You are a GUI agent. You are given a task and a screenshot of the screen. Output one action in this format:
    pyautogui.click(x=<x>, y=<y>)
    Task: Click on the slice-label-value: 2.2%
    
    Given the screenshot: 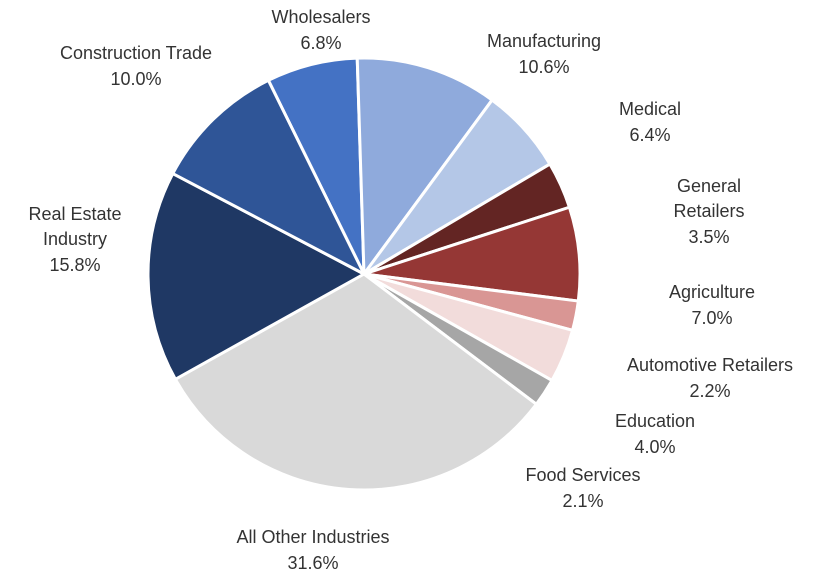 What is the action you would take?
    pyautogui.click(x=709, y=391)
    